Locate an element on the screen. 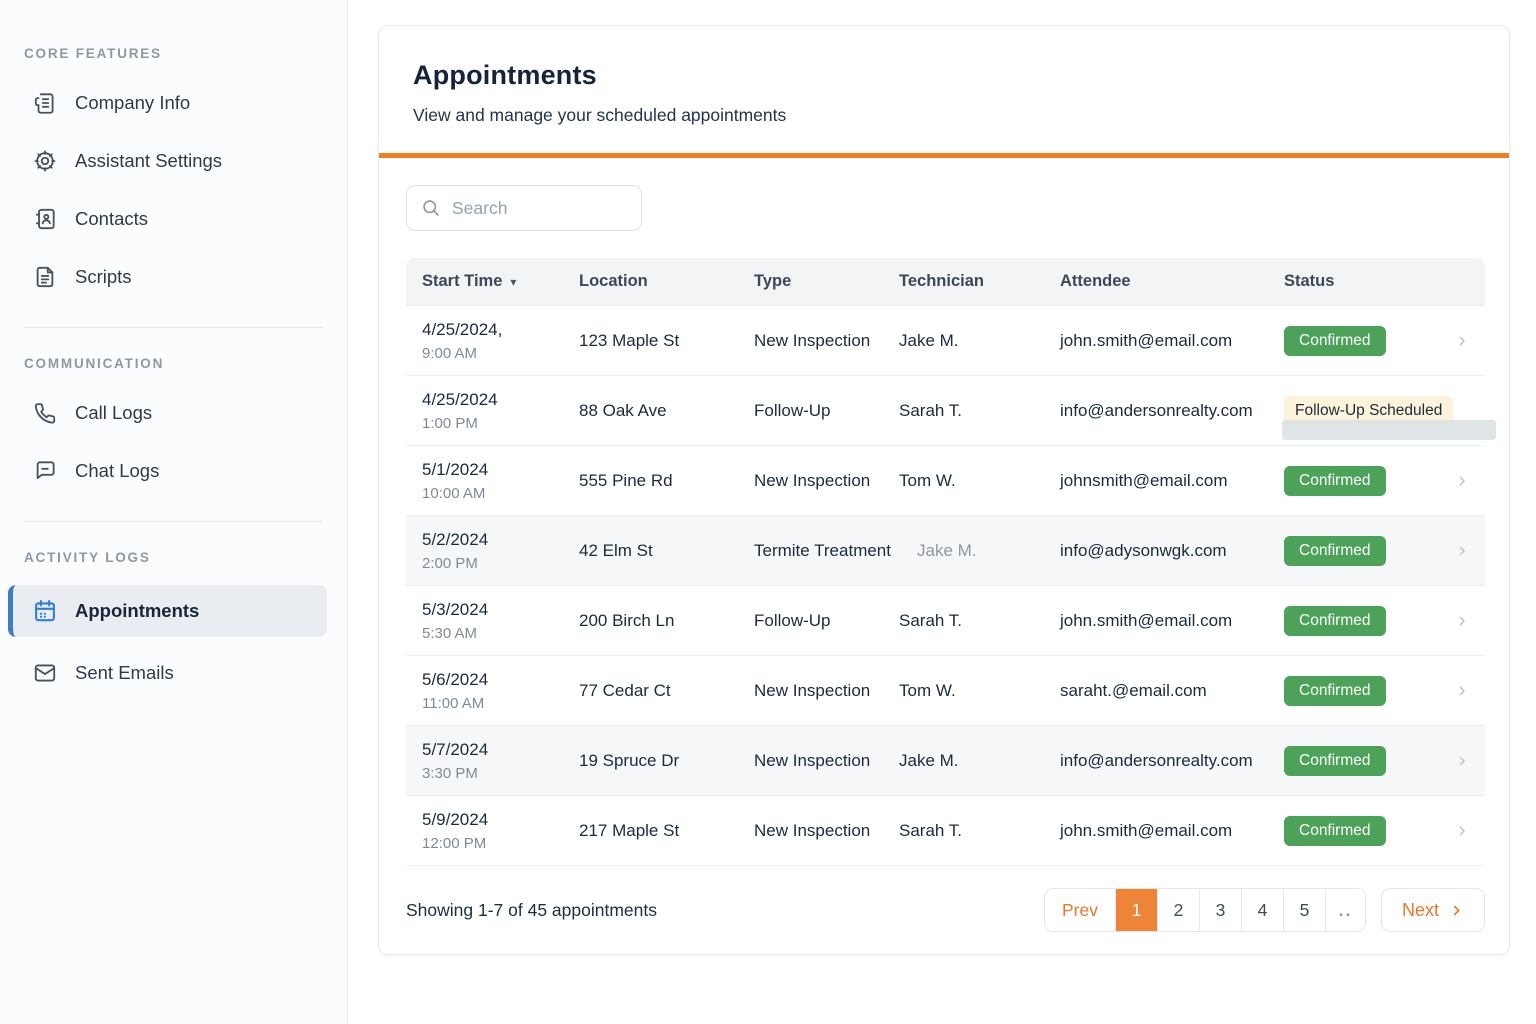 This screenshot has height=1024, width=1536. phone-icon is located at coordinates (45, 413).